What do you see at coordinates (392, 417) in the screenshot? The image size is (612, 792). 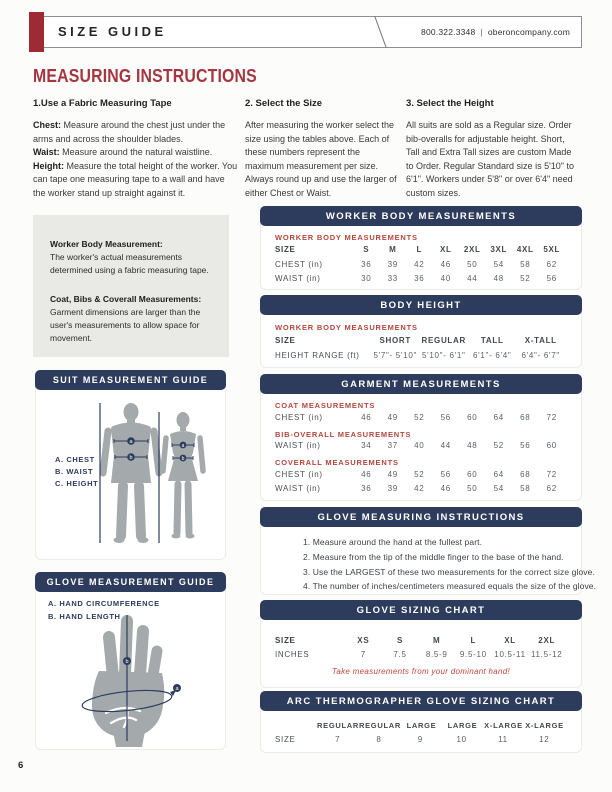 I see `coat-chest-cell: 49` at bounding box center [392, 417].